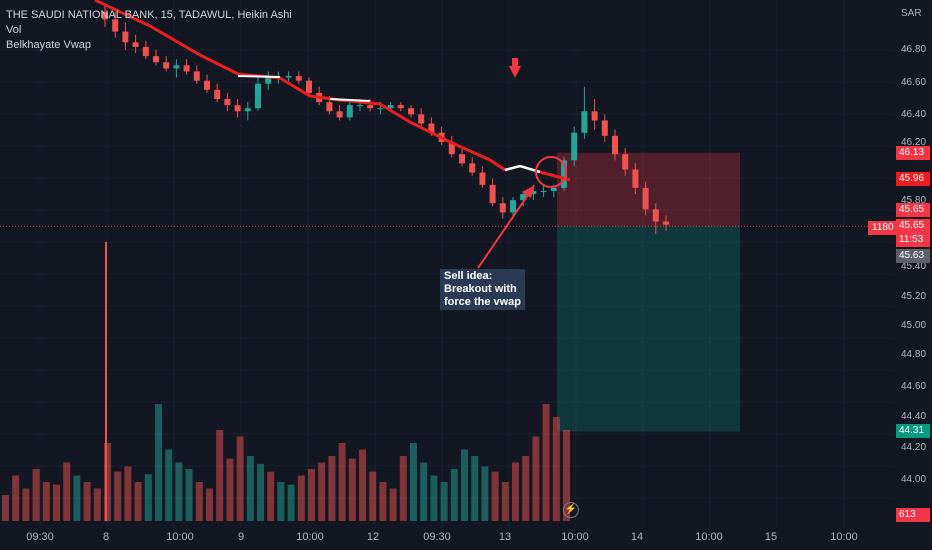  I want to click on note-line-1: Sell idea:, so click(468, 276).